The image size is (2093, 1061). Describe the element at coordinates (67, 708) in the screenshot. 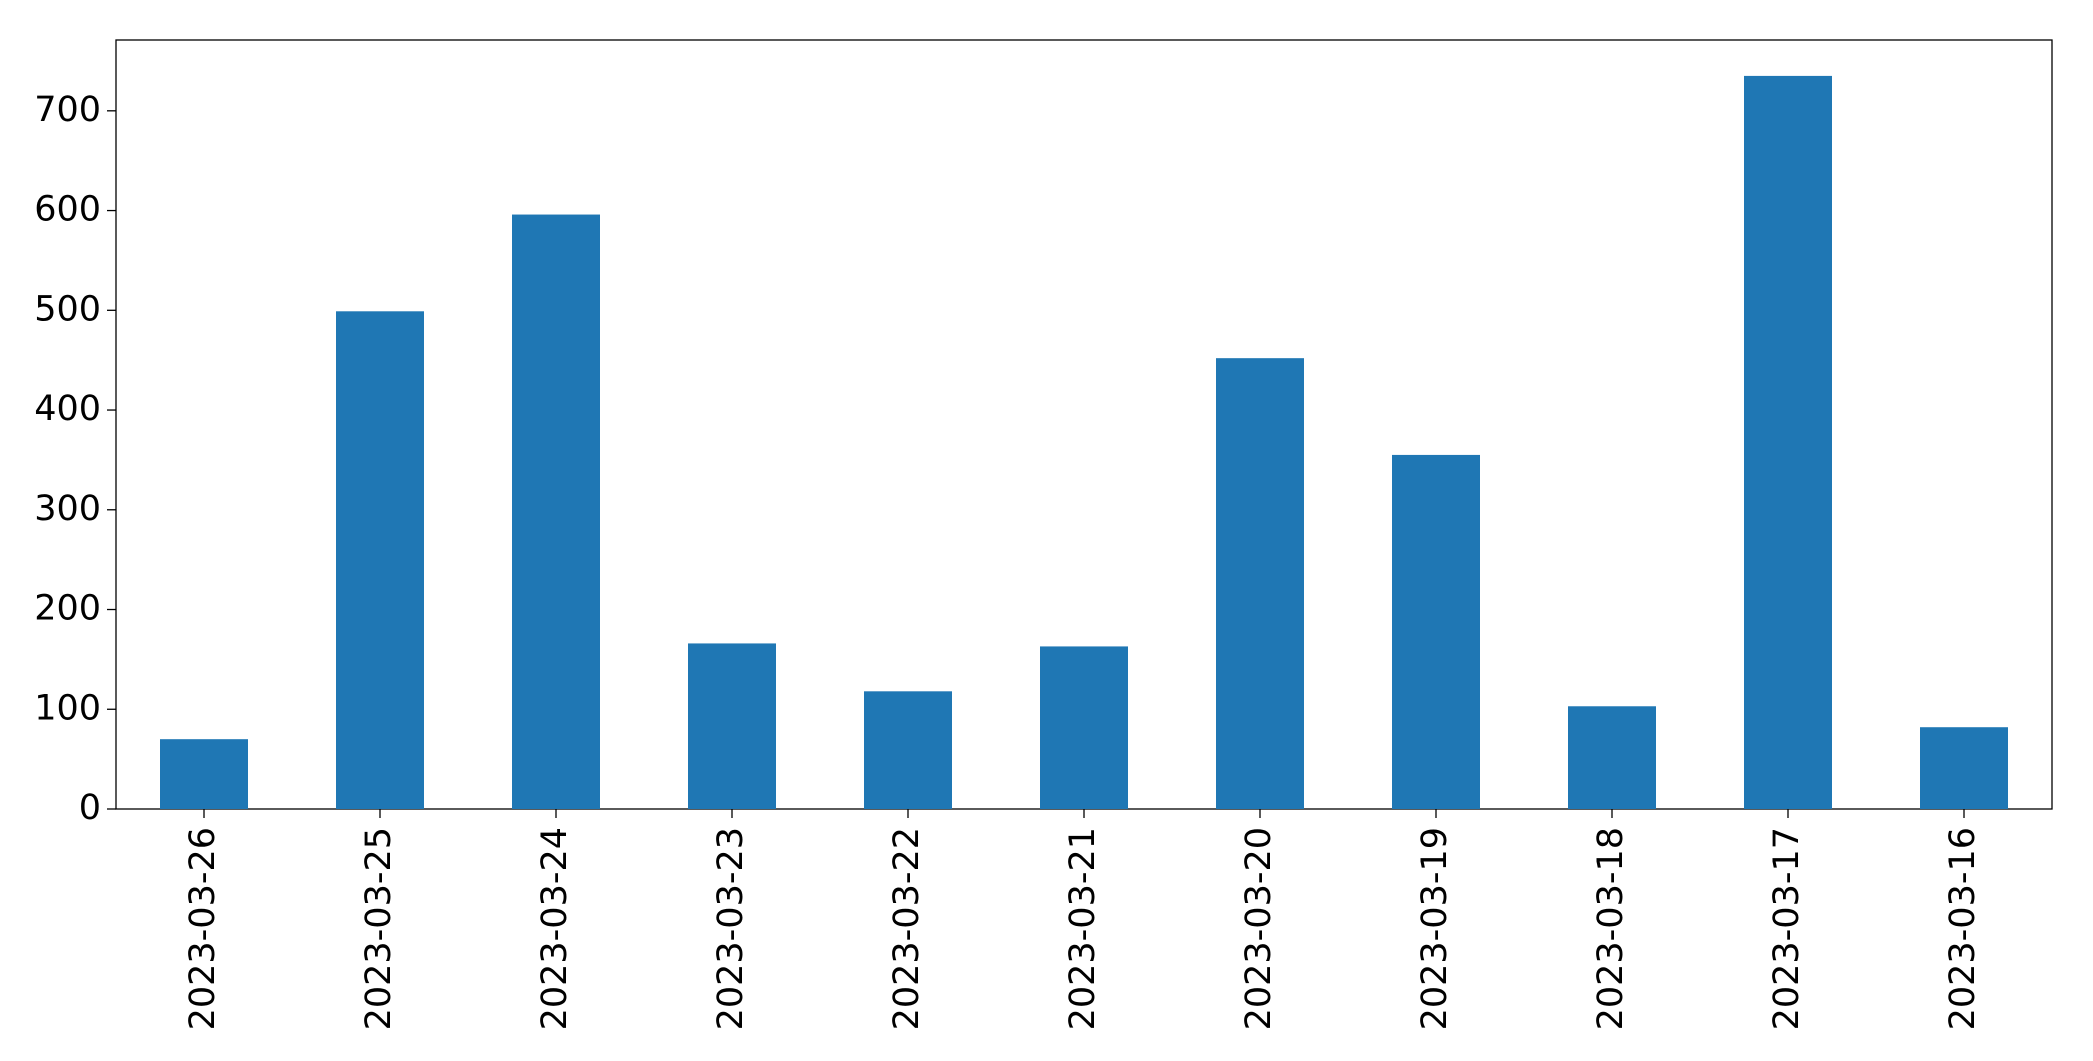

I see `y-tick-label: 100` at that location.